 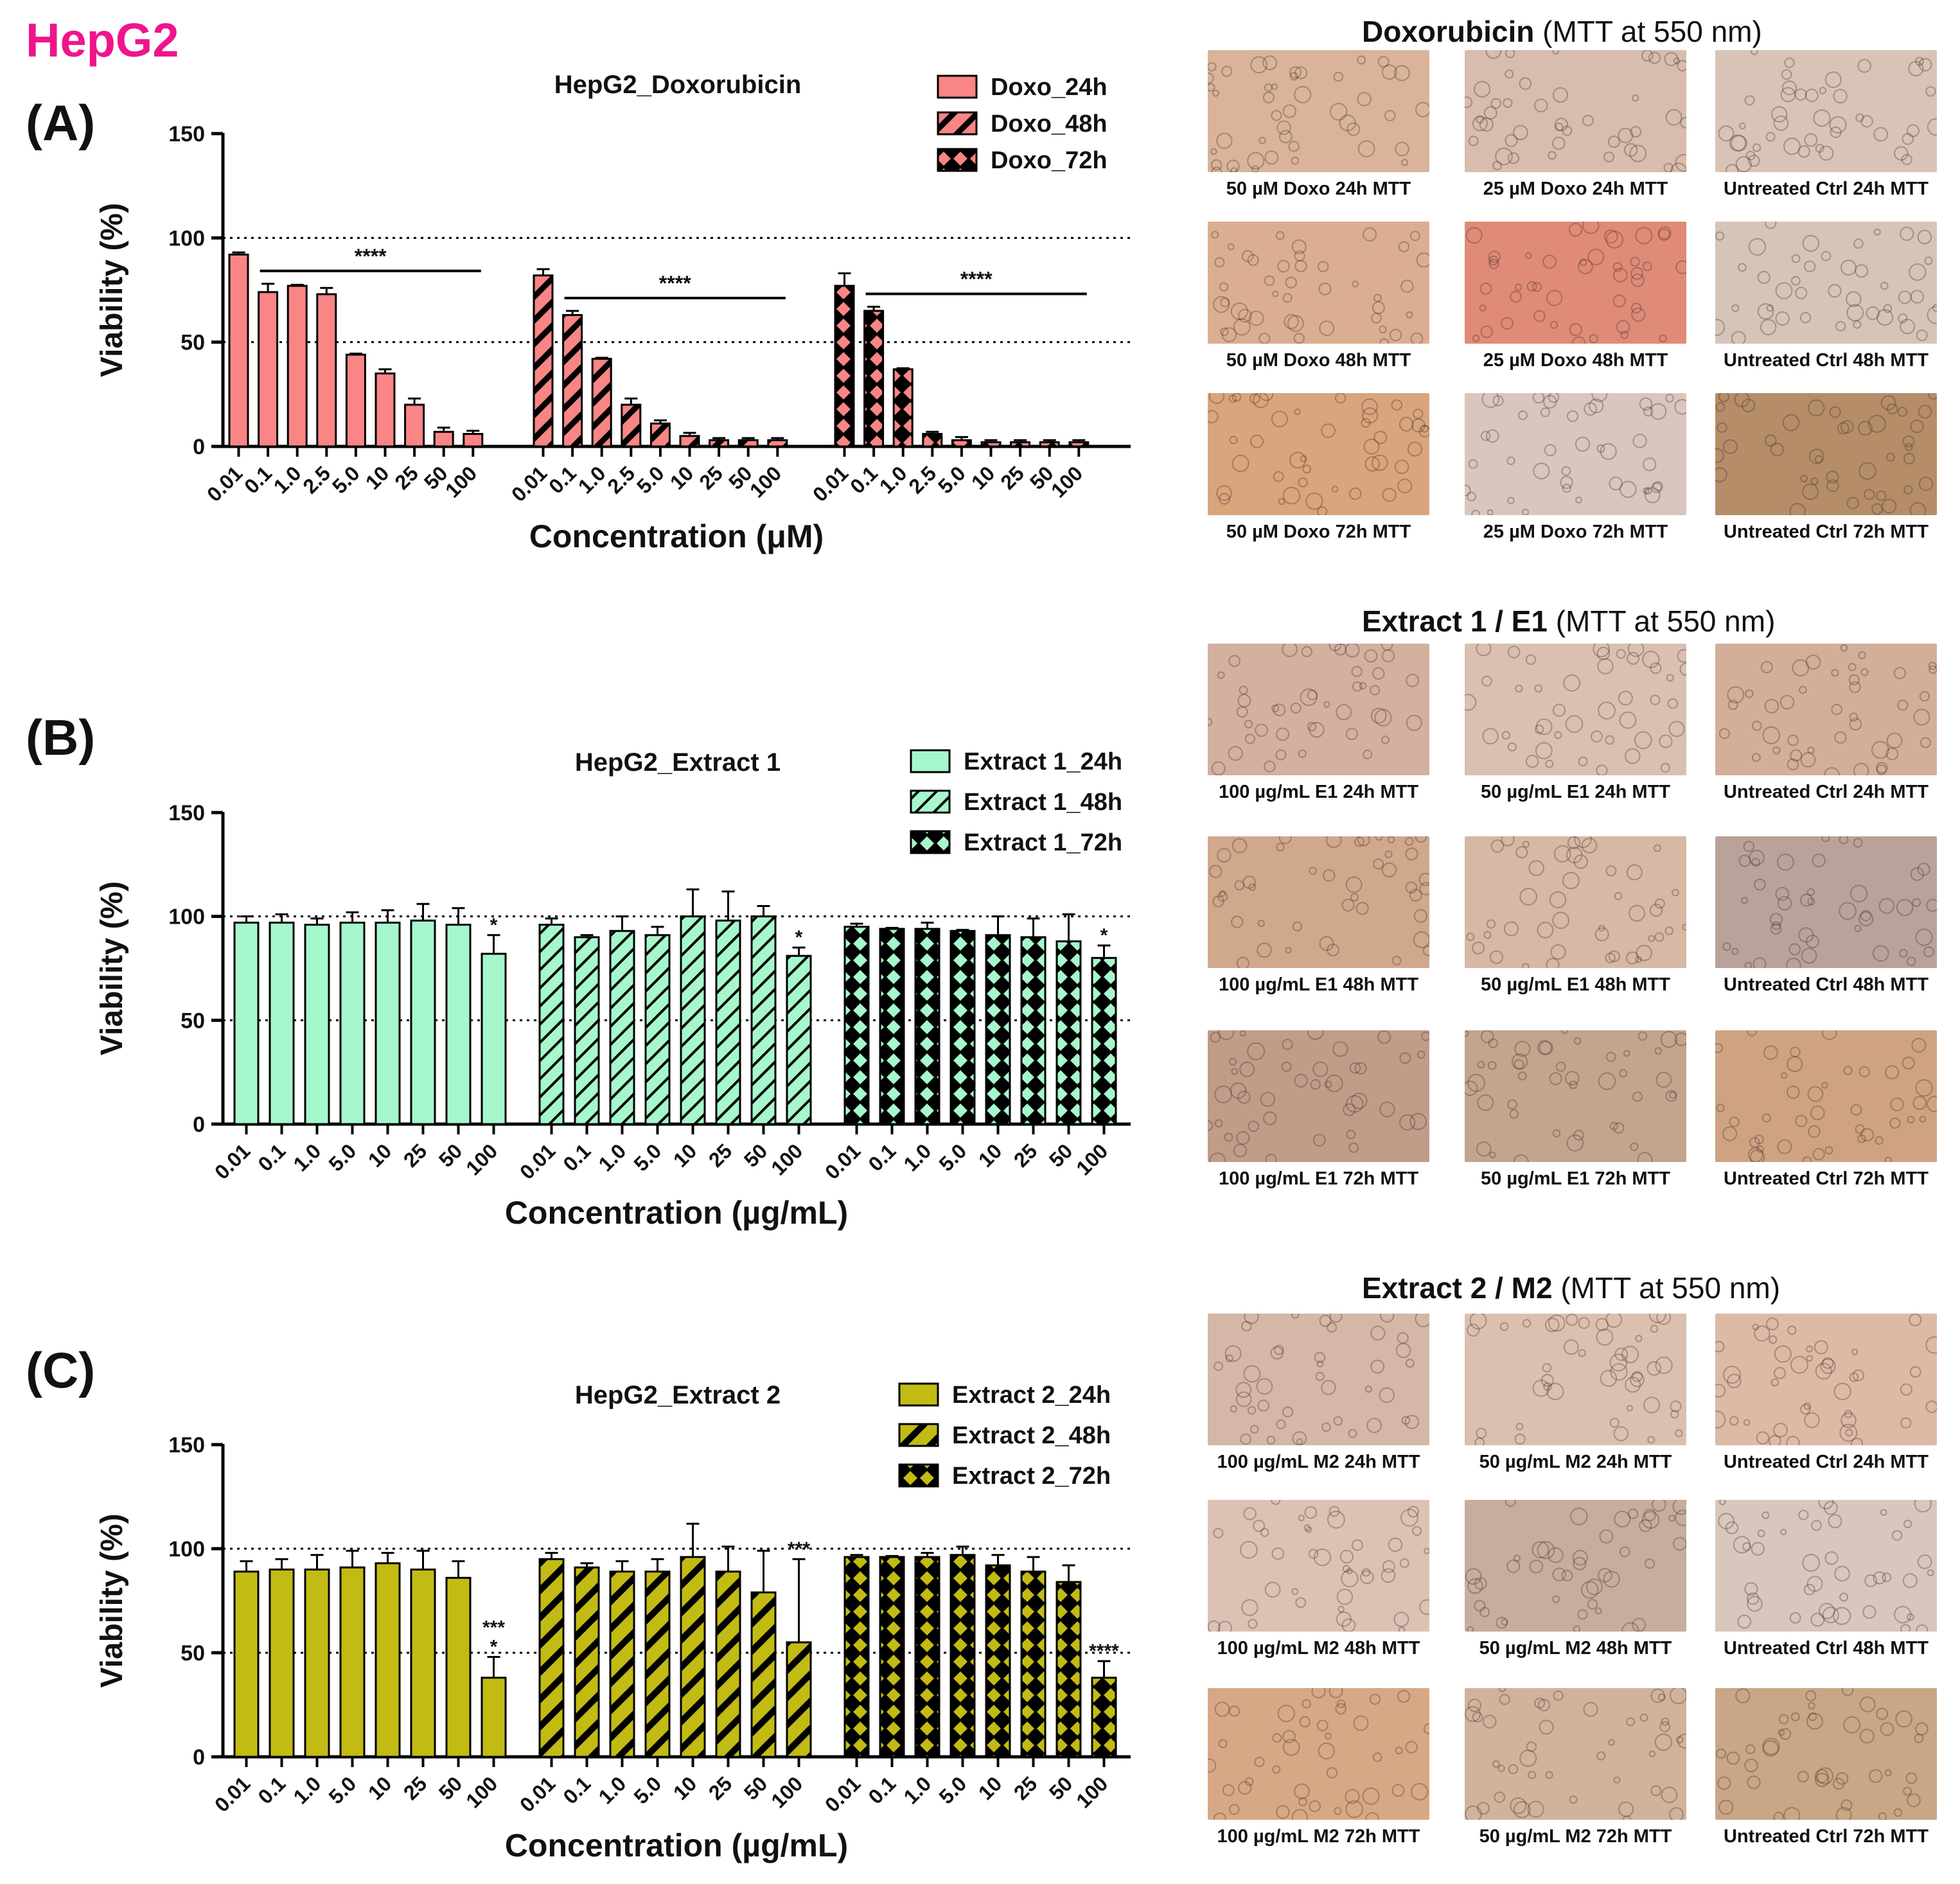 What do you see at coordinates (1318, 792) in the screenshot?
I see `micrograph-caption: 100 µg/mL E1 24h MTT` at bounding box center [1318, 792].